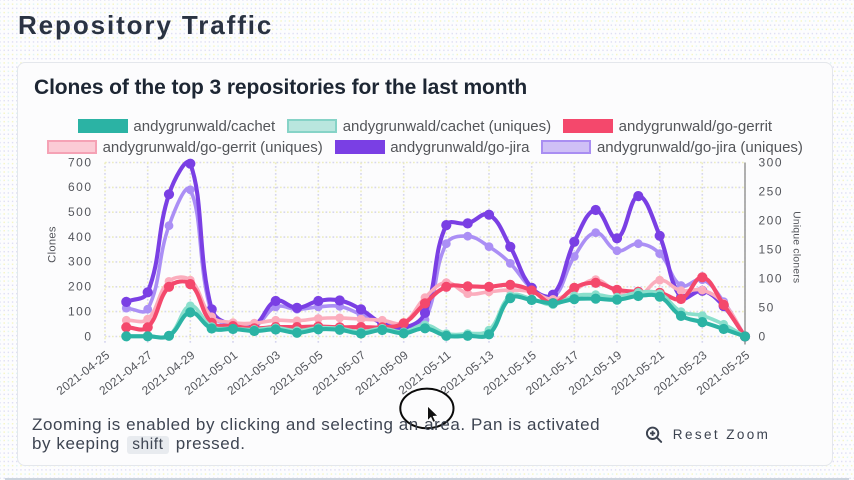 The image size is (854, 480). What do you see at coordinates (767, 307) in the screenshot?
I see `svg-text: 50` at bounding box center [767, 307].